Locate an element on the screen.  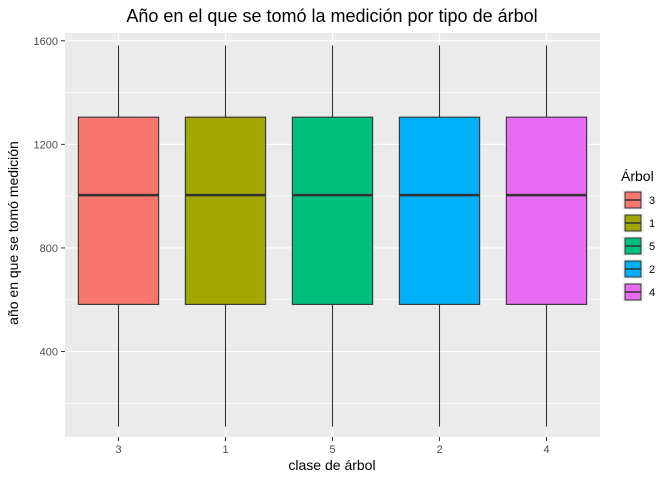
x-tick-label: 3 is located at coordinates (118, 450).